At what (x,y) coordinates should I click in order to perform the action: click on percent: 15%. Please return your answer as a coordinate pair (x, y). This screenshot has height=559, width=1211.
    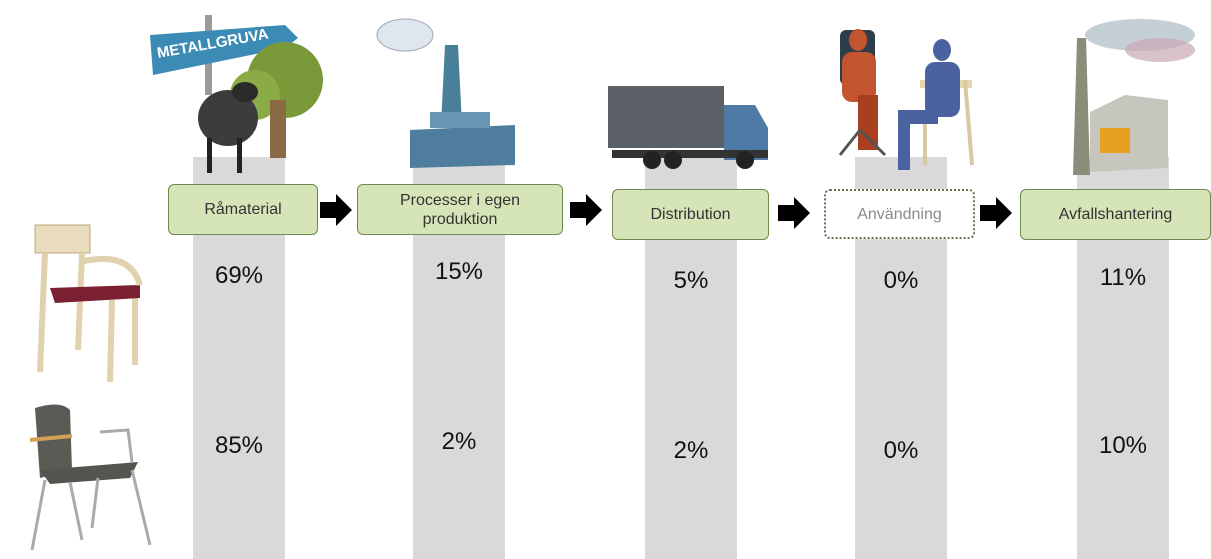
    Looking at the image, I should click on (459, 271).